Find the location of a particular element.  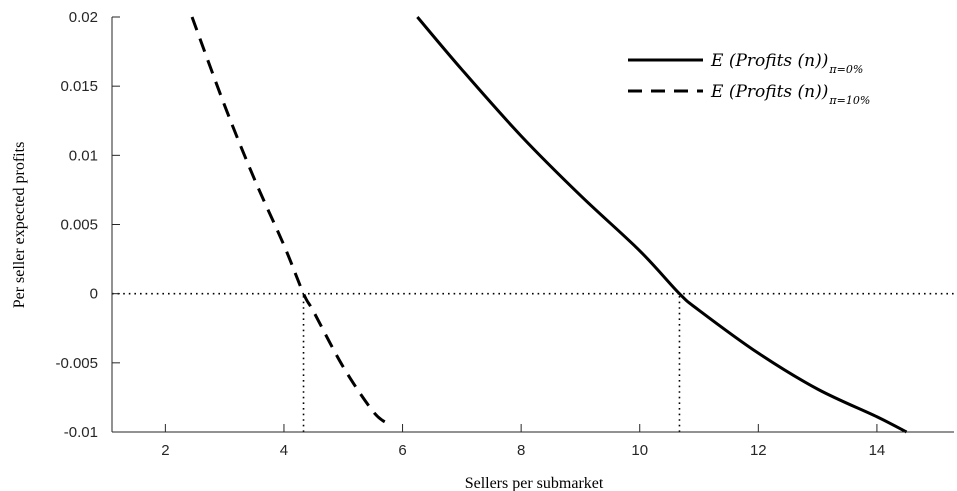

y-tick-label: 0.005 is located at coordinates (79, 225).